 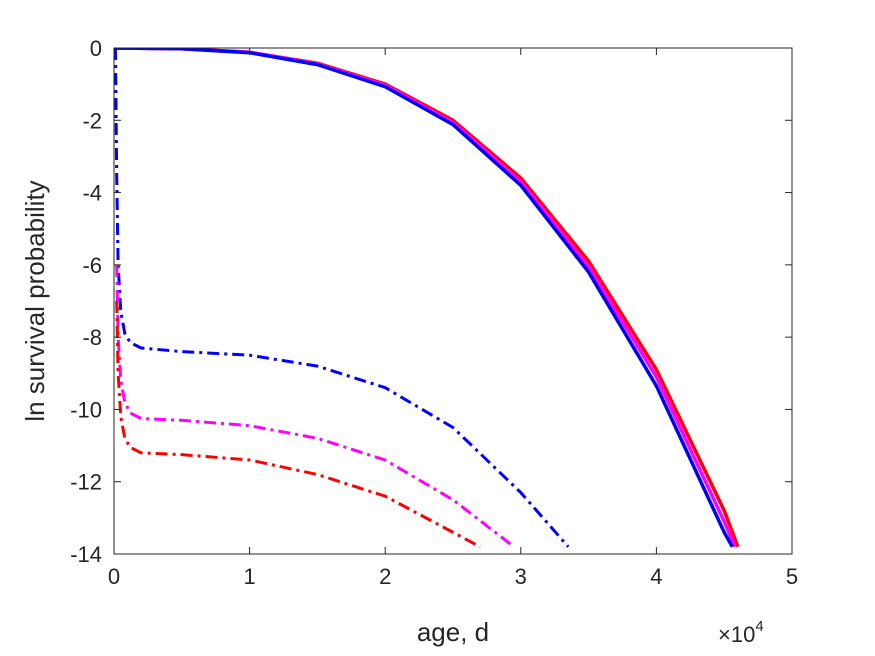 What do you see at coordinates (521, 576) in the screenshot?
I see `x-tick-label: 3` at bounding box center [521, 576].